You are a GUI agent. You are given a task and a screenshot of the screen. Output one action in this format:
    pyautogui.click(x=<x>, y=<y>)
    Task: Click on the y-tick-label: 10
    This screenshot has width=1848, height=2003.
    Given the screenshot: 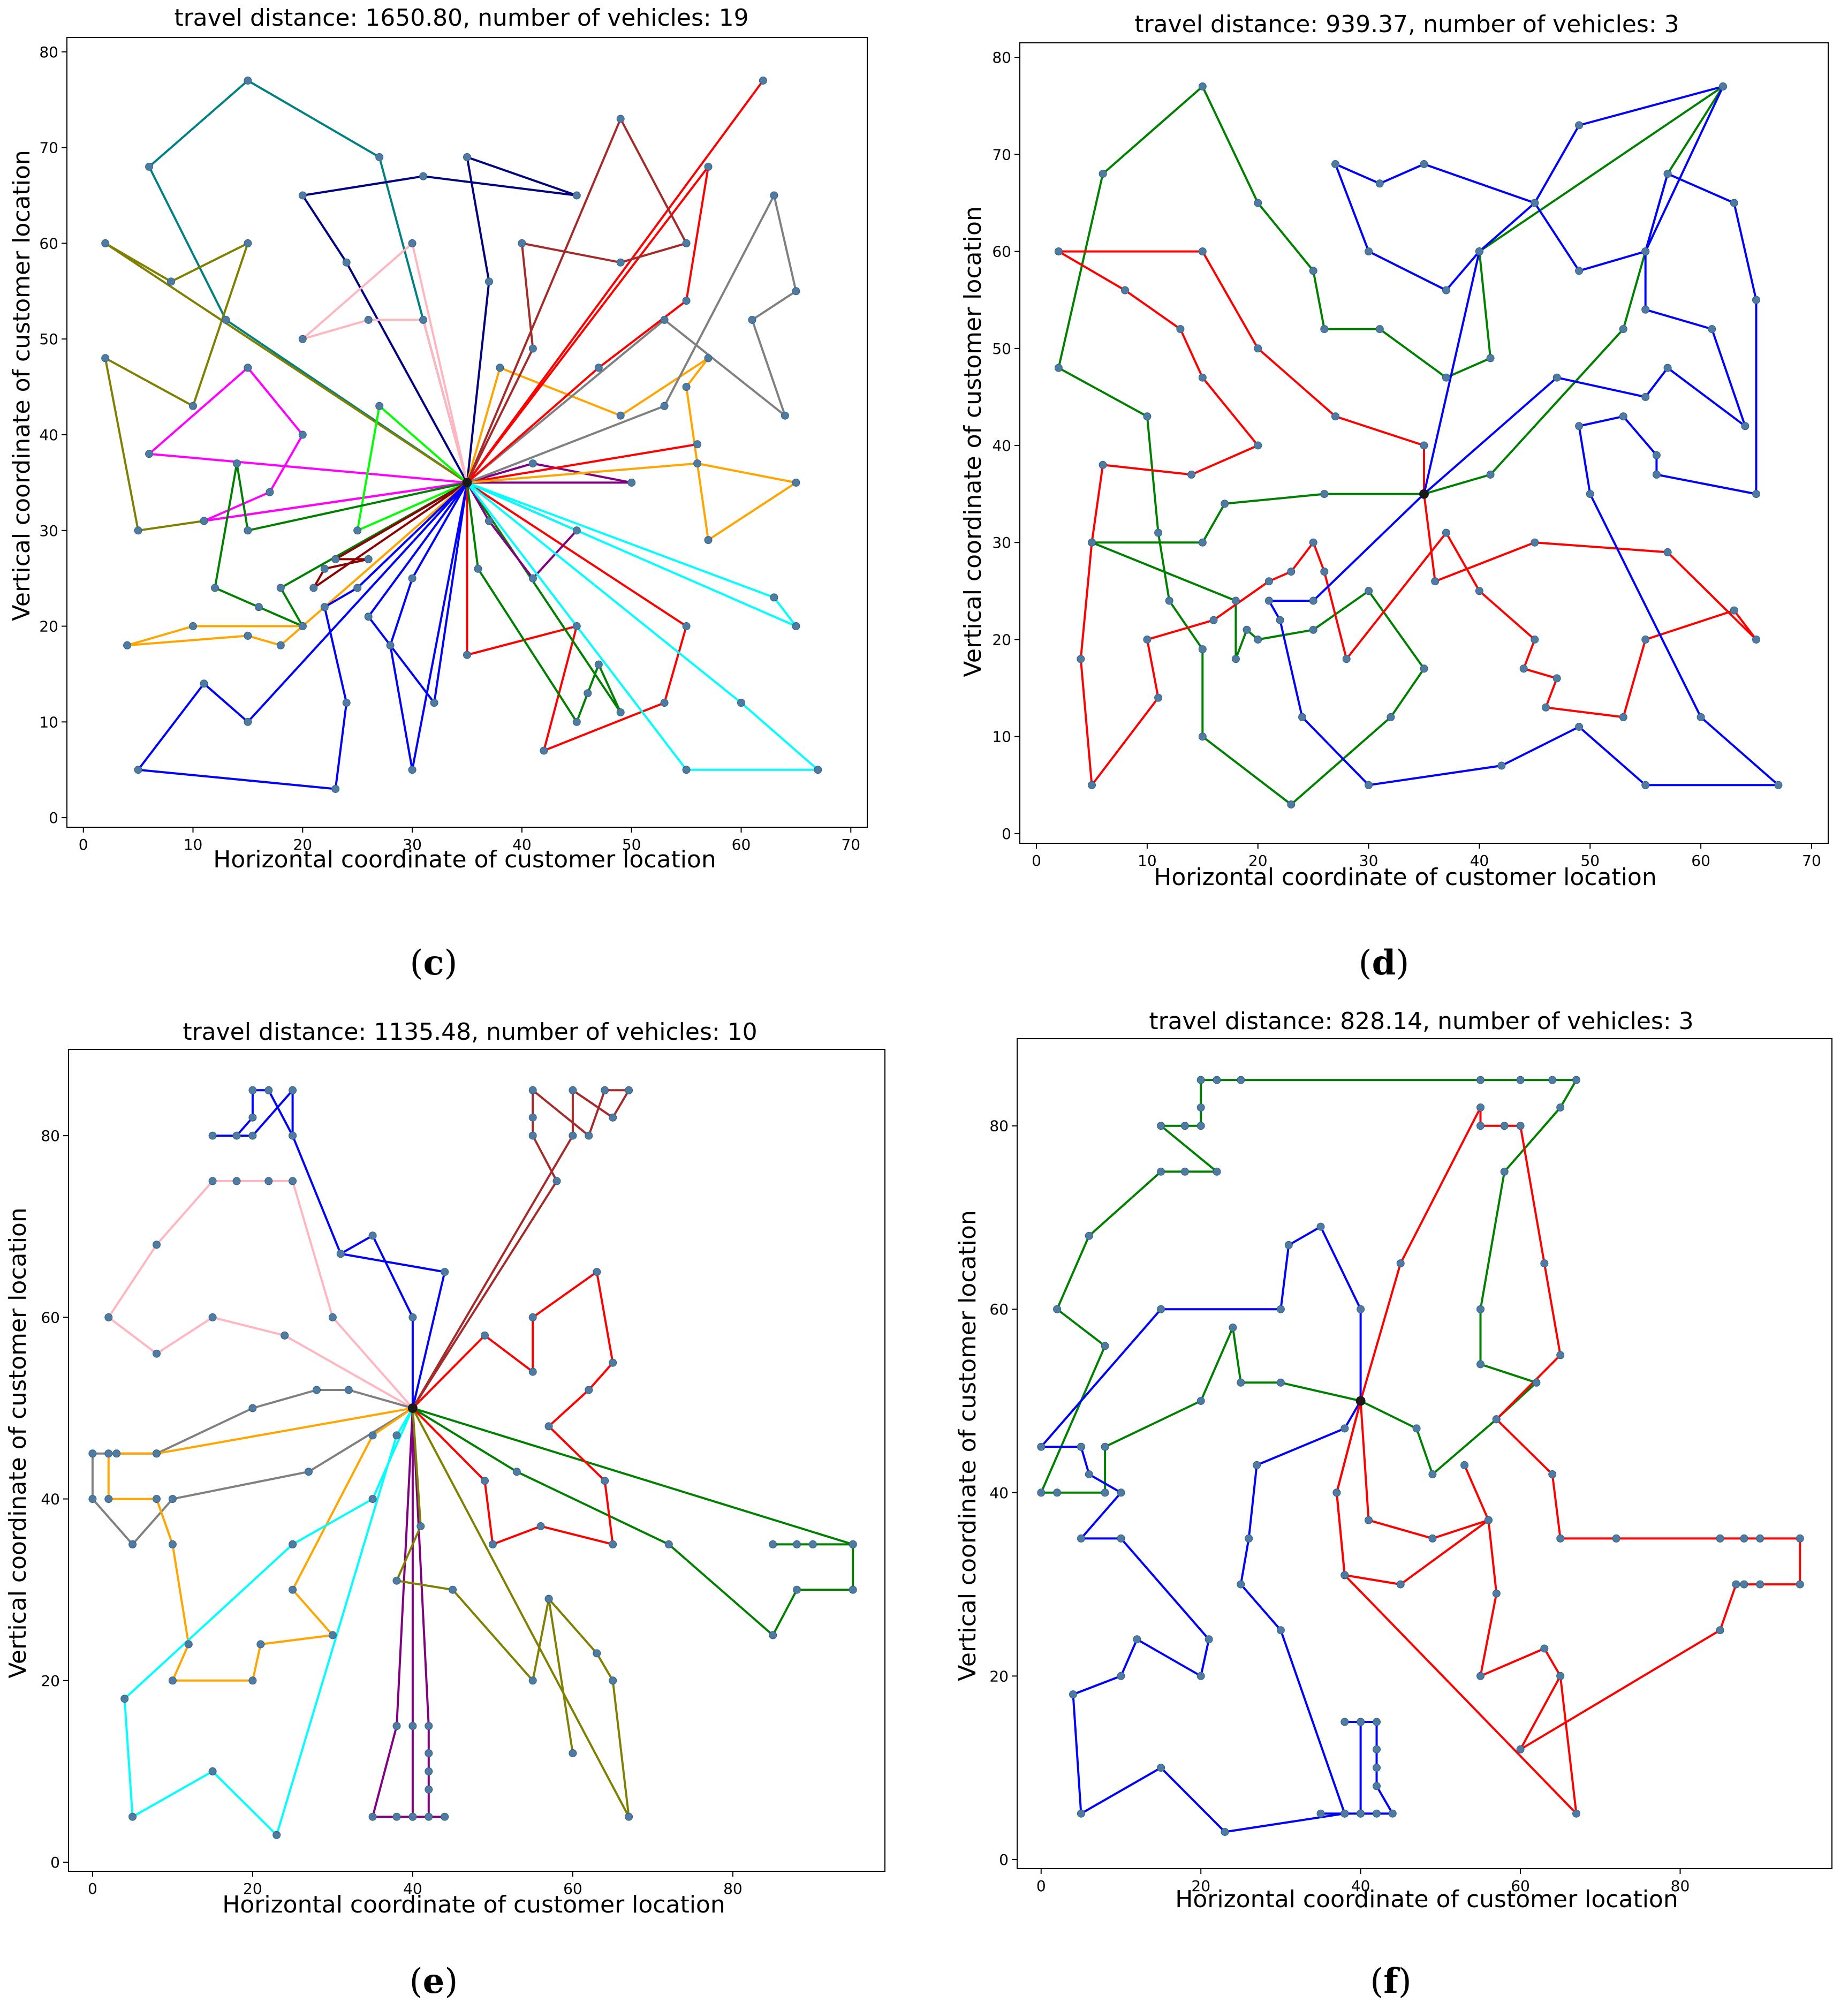 What is the action you would take?
    pyautogui.click(x=1001, y=737)
    